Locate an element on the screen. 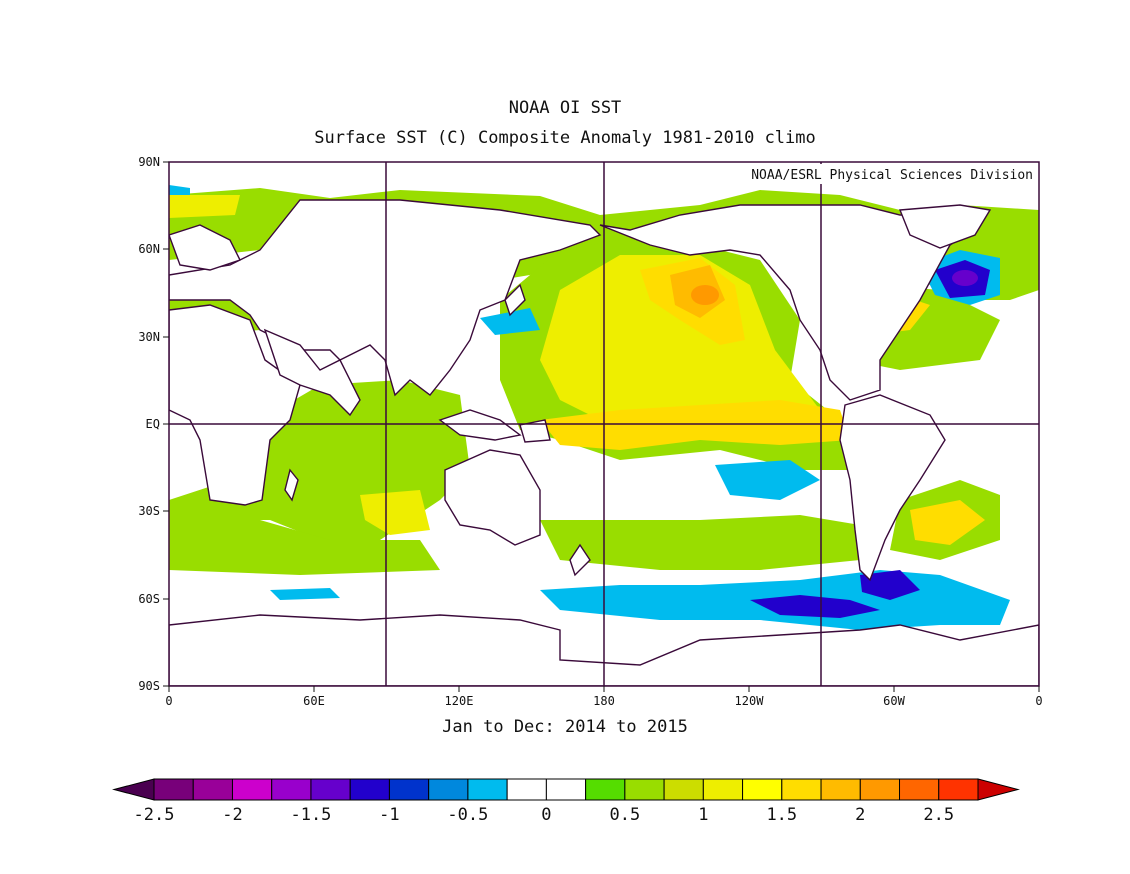 The height and width of the screenshot is (874, 1130). lon-labels: 0 60E 120E 180 120W 60W 0 is located at coordinates (603, 701).